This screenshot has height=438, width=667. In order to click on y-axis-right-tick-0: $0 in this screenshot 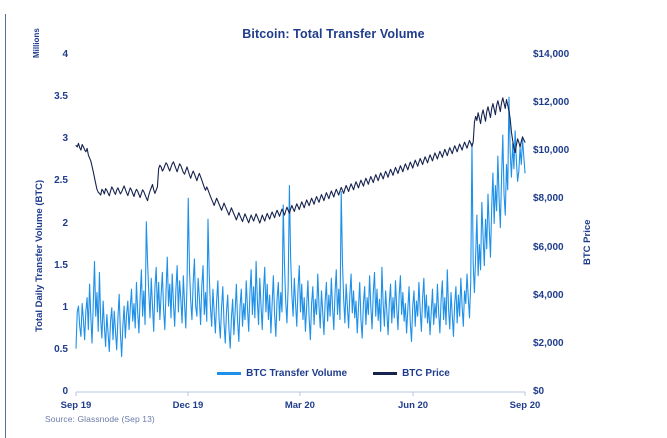, I will do `click(539, 391)`.